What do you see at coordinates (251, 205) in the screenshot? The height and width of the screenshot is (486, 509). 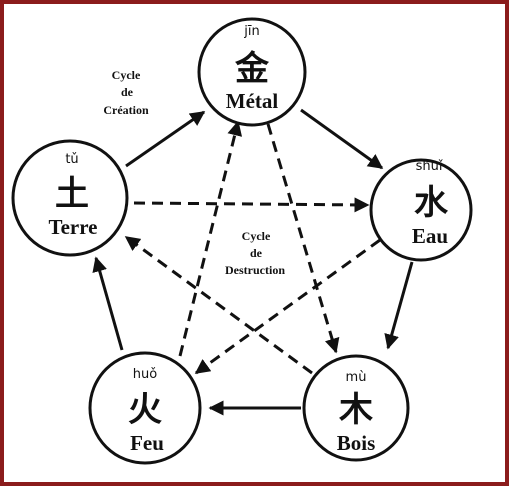 I see `arrow-earth-to-water` at bounding box center [251, 205].